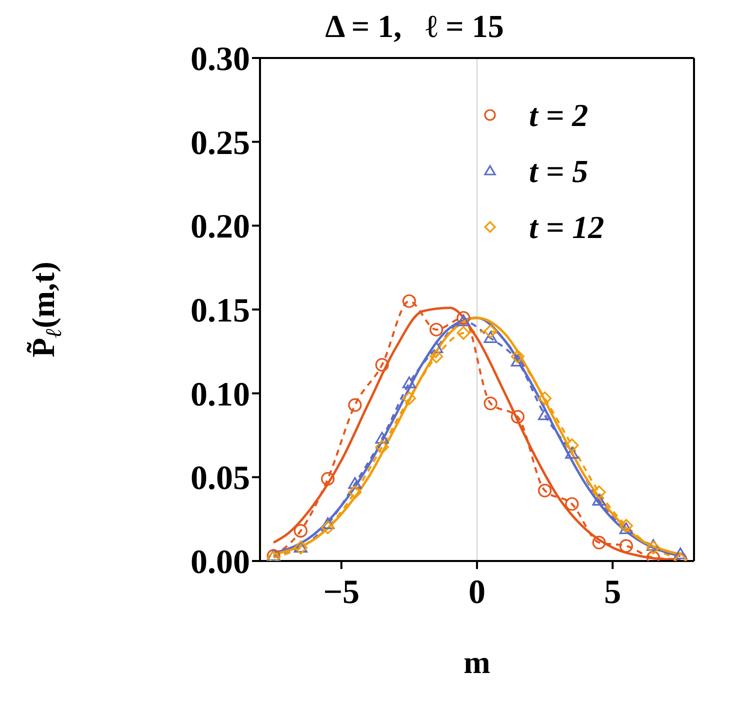  What do you see at coordinates (220, 311) in the screenshot?
I see `y-tick-label: 0.15` at bounding box center [220, 311].